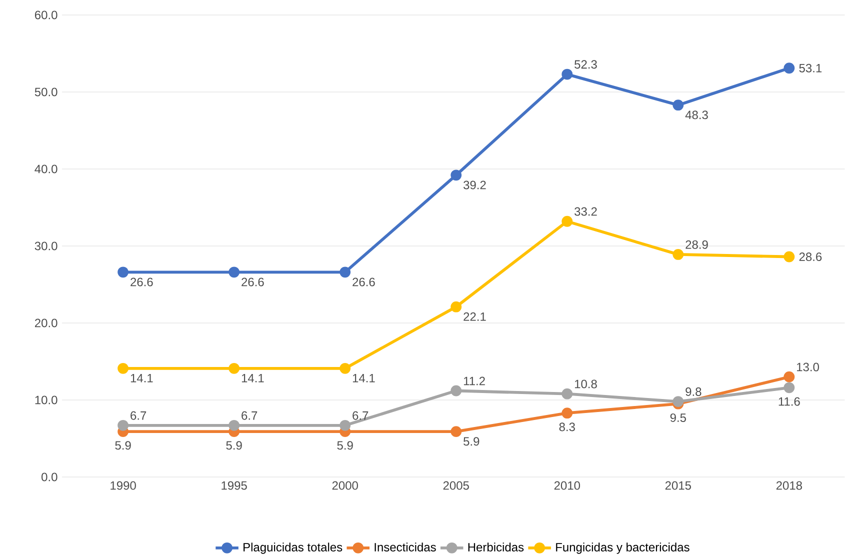 This screenshot has height=558, width=862. I want to click on legend-label: Plaguicidas totales, so click(293, 548).